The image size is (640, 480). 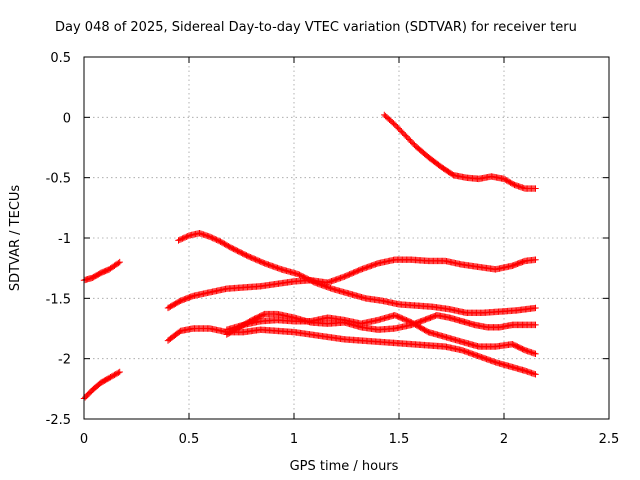 I want to click on y-tick-label: 0, so click(x=67, y=118).